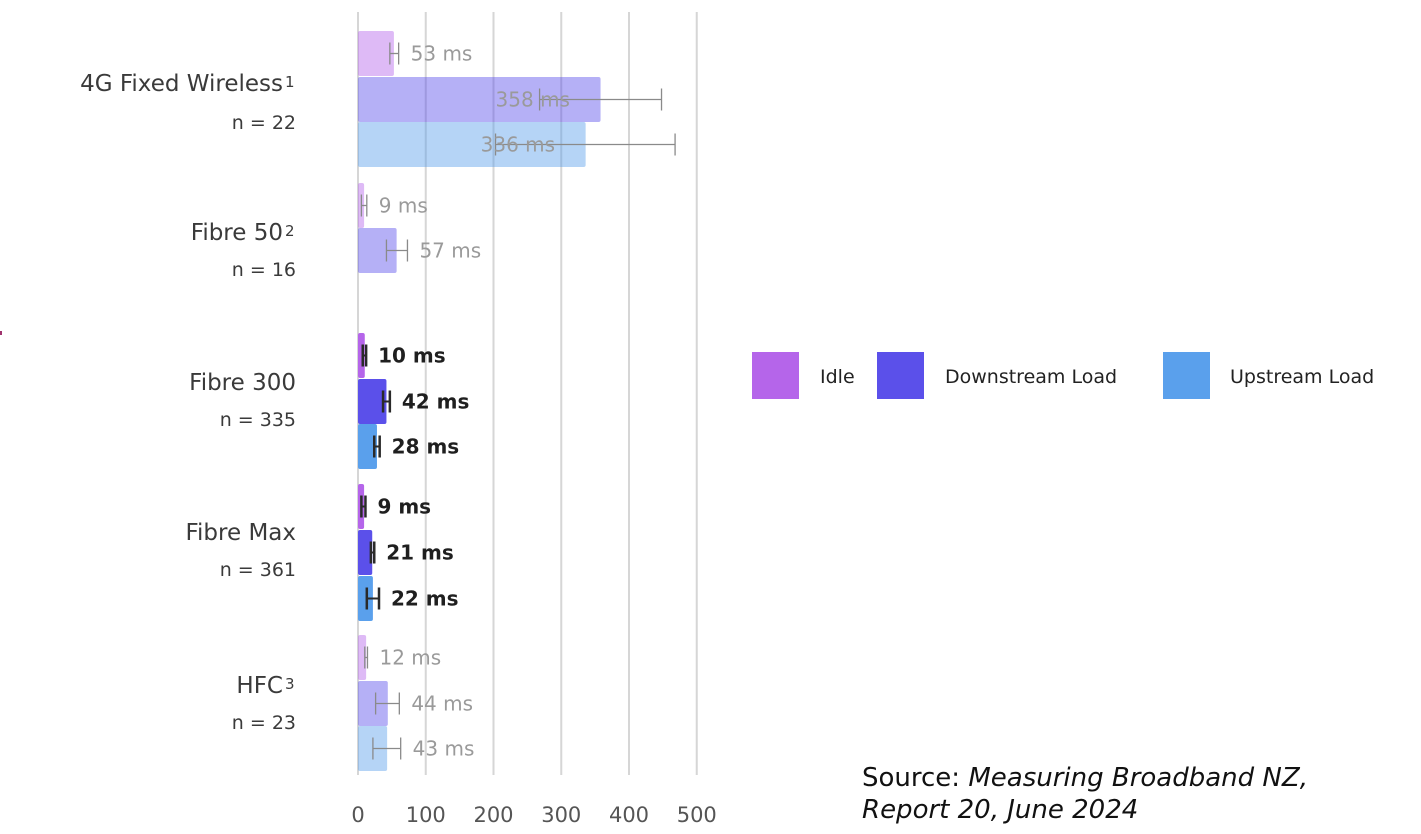 The height and width of the screenshot is (834, 1421). What do you see at coordinates (450, 251) in the screenshot?
I see `value-label-1-1: 57 ms` at bounding box center [450, 251].